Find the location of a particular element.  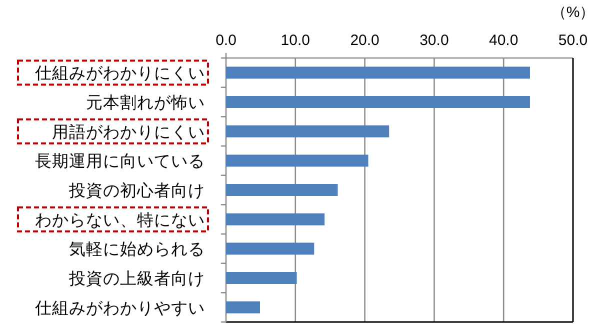

x-tick-label: 0.0 is located at coordinates (226, 40).